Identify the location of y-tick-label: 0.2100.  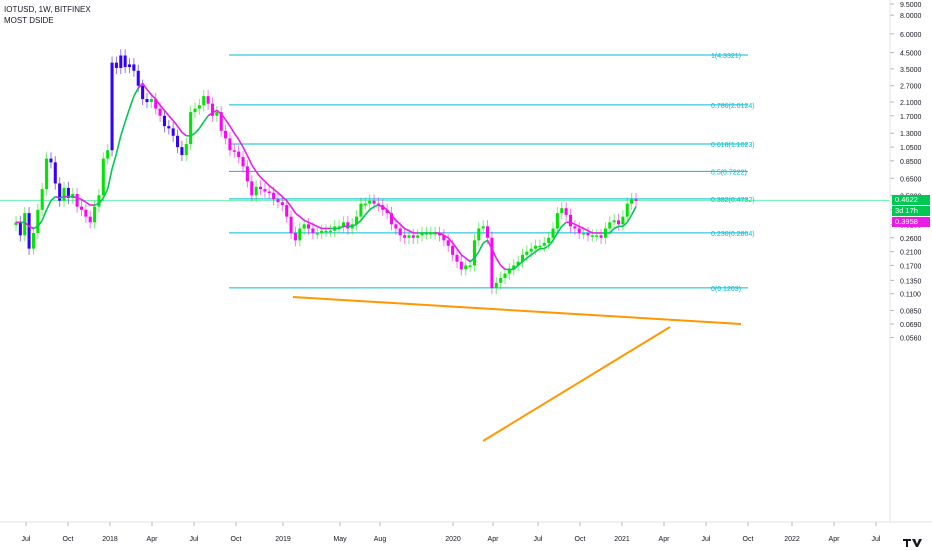
(911, 253).